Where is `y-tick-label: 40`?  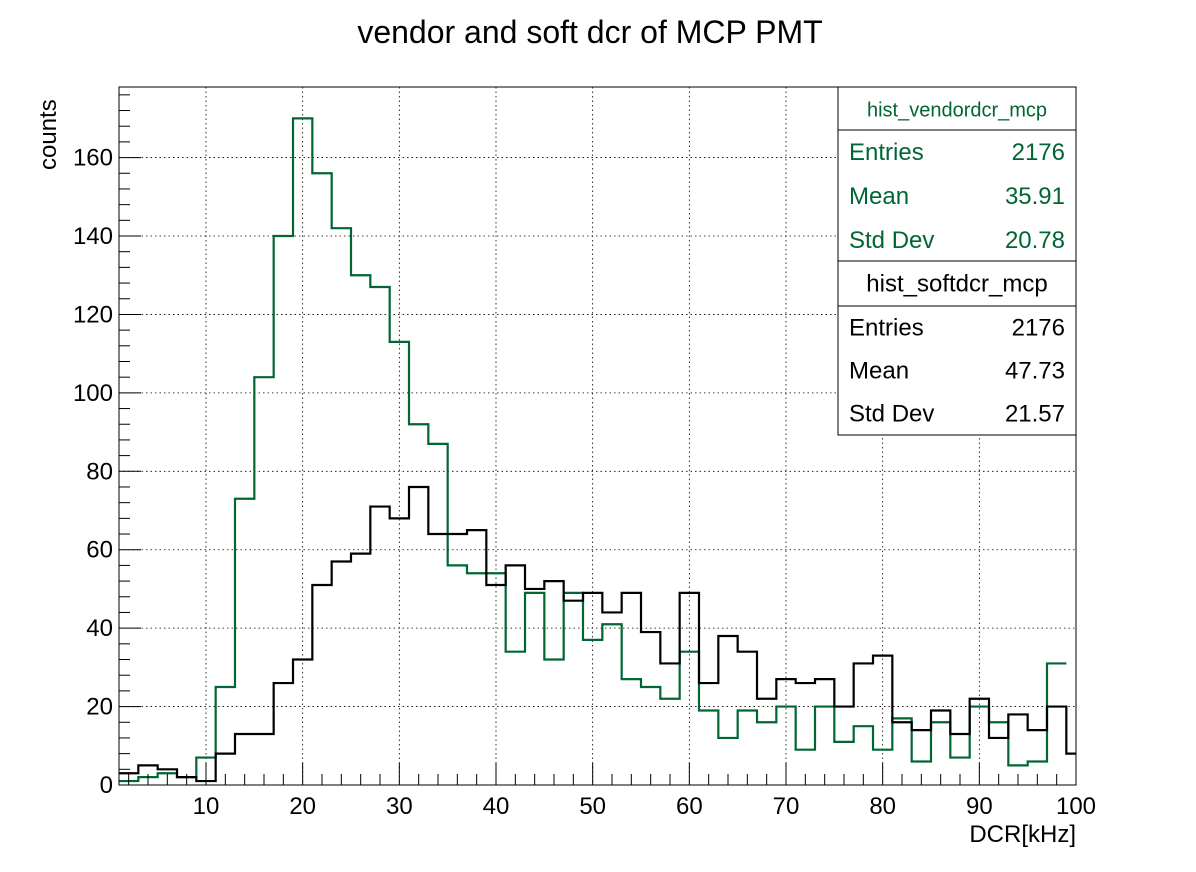
y-tick-label: 40 is located at coordinates (99, 628).